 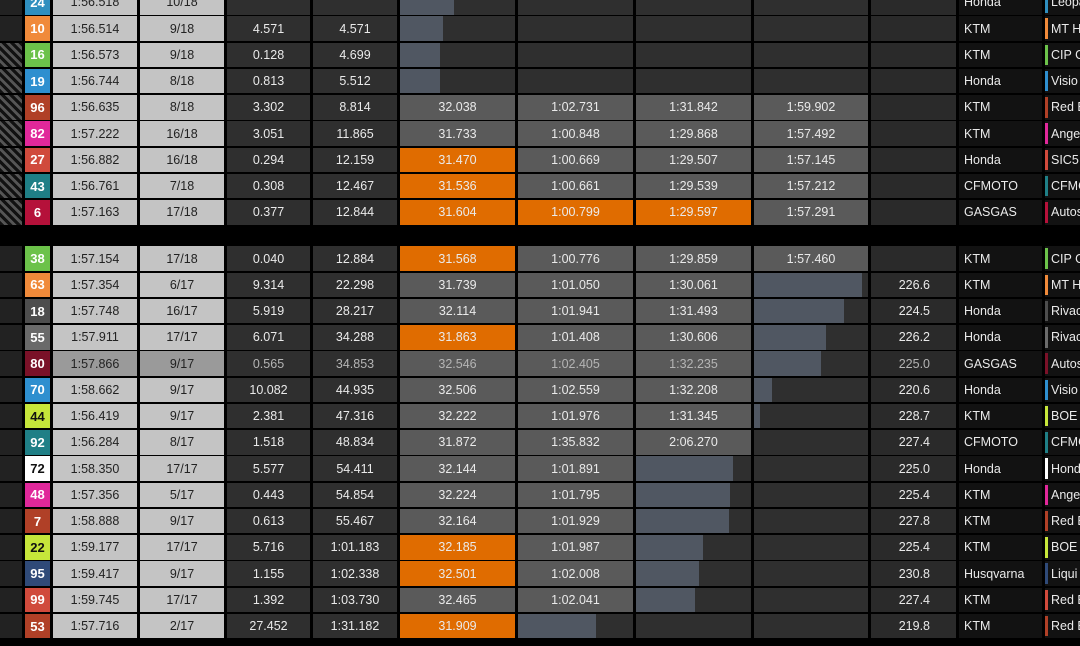 I want to click on s1-cell: 31.470, so click(x=457, y=159).